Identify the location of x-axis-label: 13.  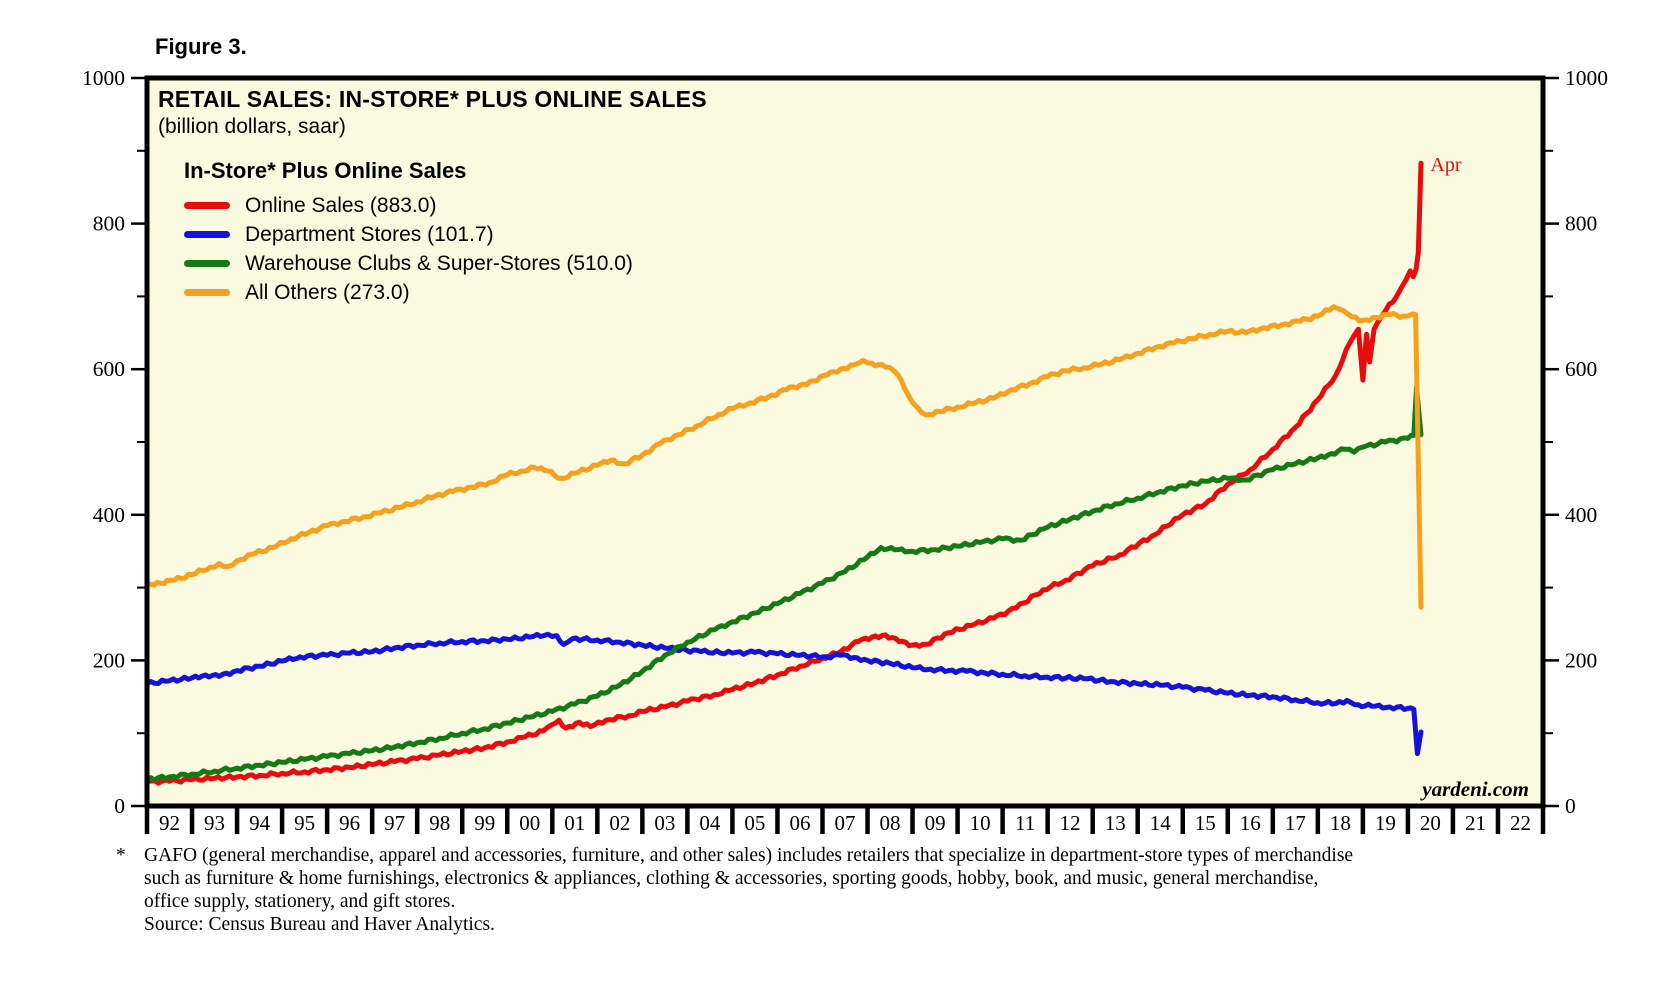
(1115, 823).